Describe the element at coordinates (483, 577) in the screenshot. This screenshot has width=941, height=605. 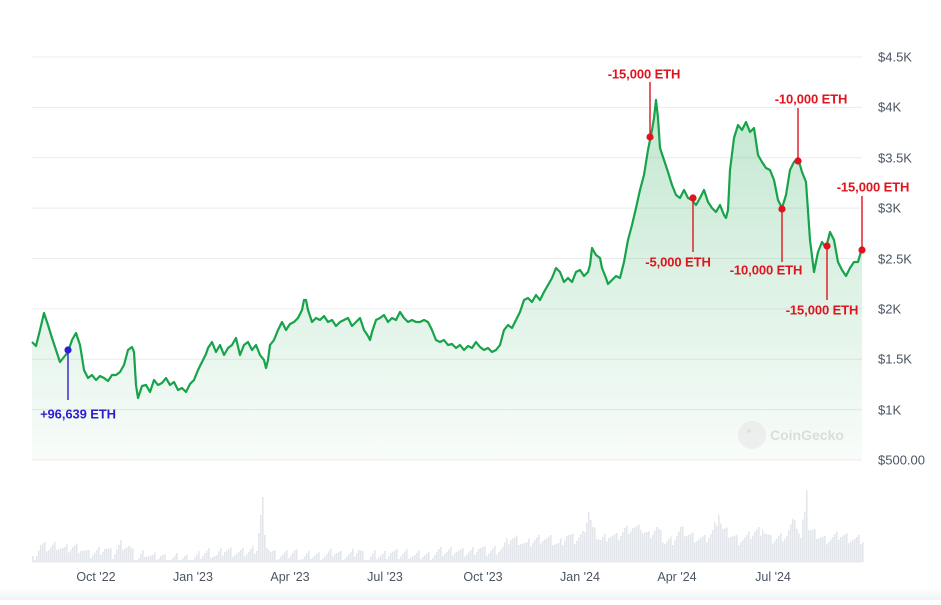
I see `x-tick-label: Oct '23` at that location.